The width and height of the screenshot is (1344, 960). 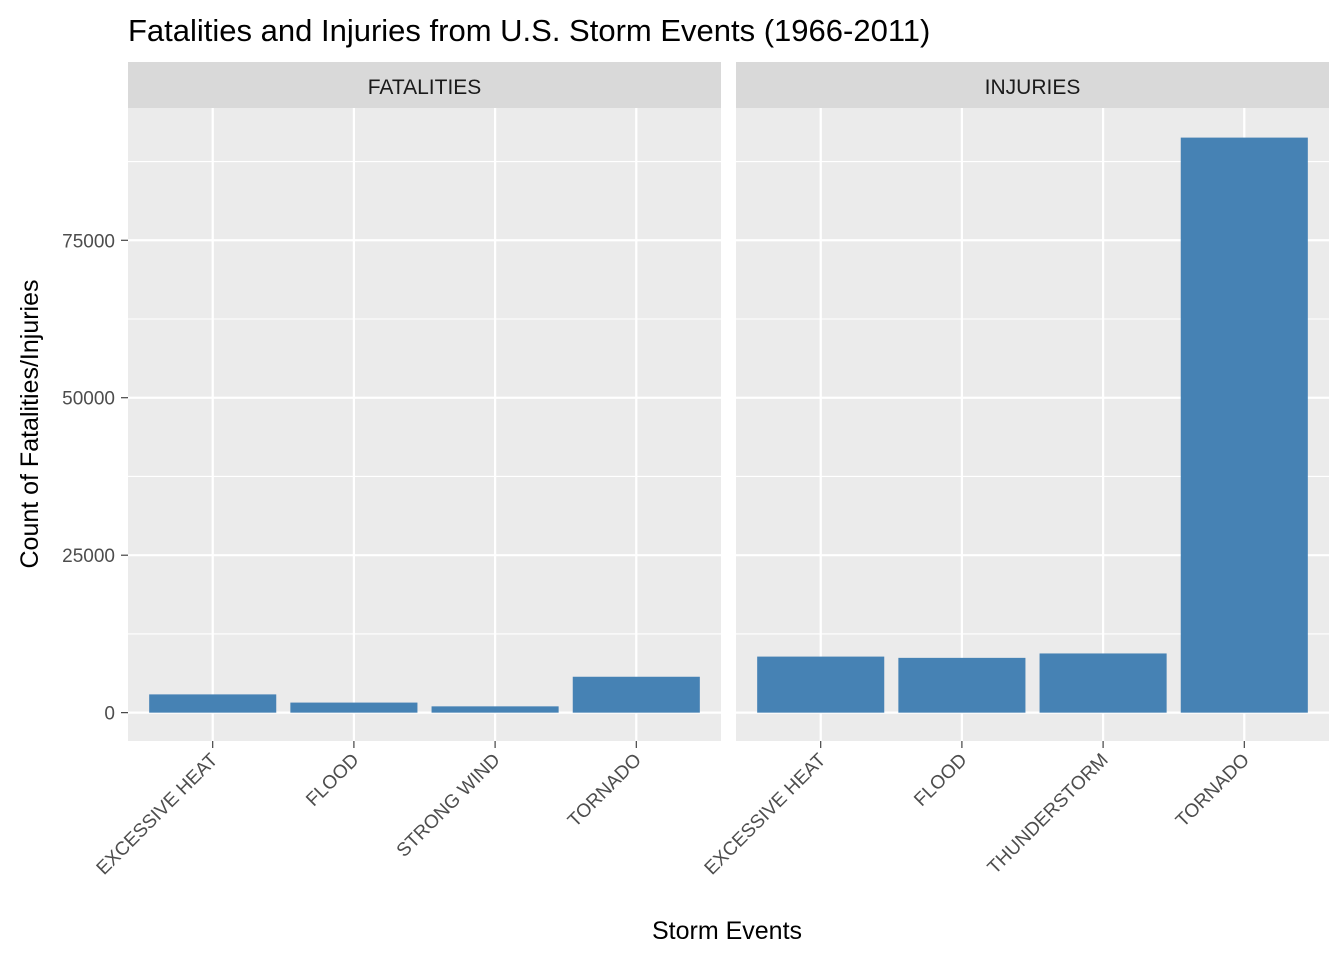 What do you see at coordinates (88, 241) in the screenshot?
I see `y-tick-label: 75000` at bounding box center [88, 241].